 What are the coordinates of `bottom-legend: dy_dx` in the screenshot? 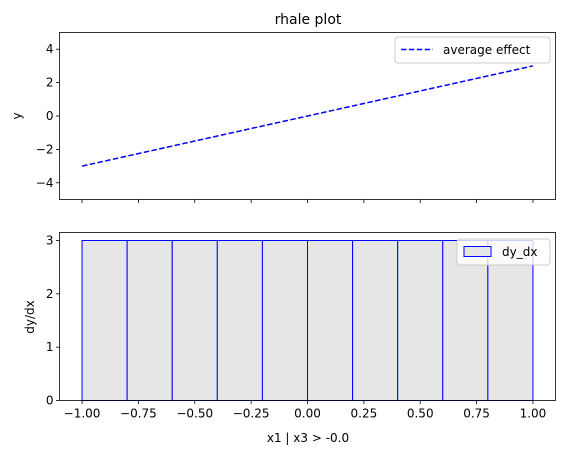 It's located at (503, 252).